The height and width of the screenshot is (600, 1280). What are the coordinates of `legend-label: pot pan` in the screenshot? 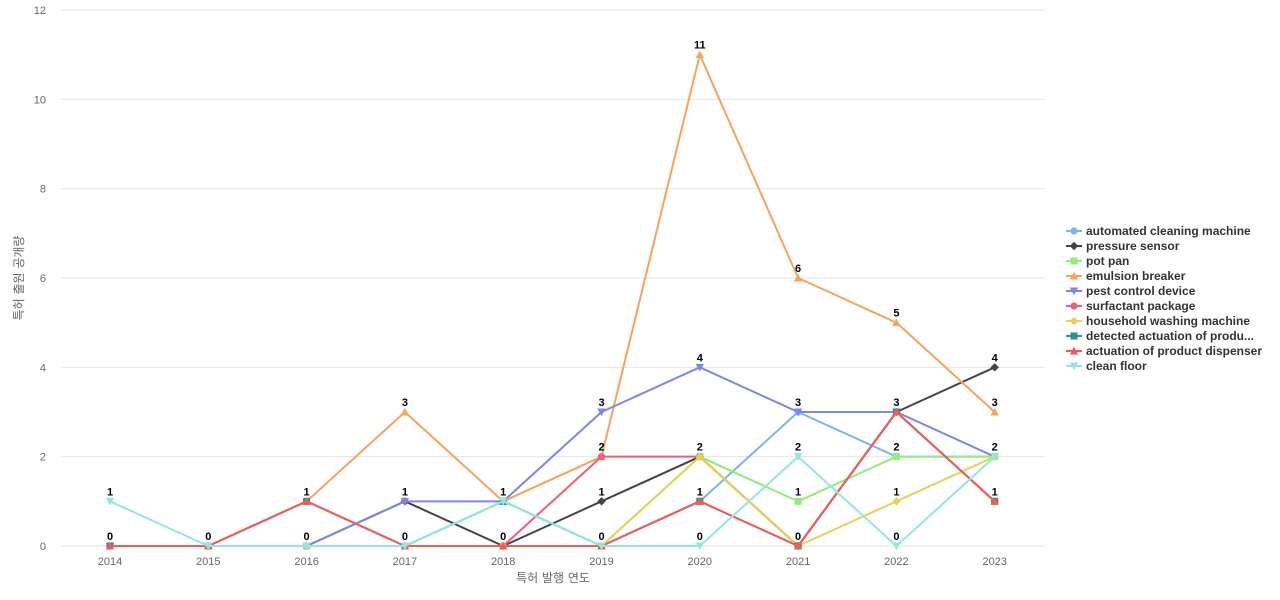 It's located at (1107, 261).